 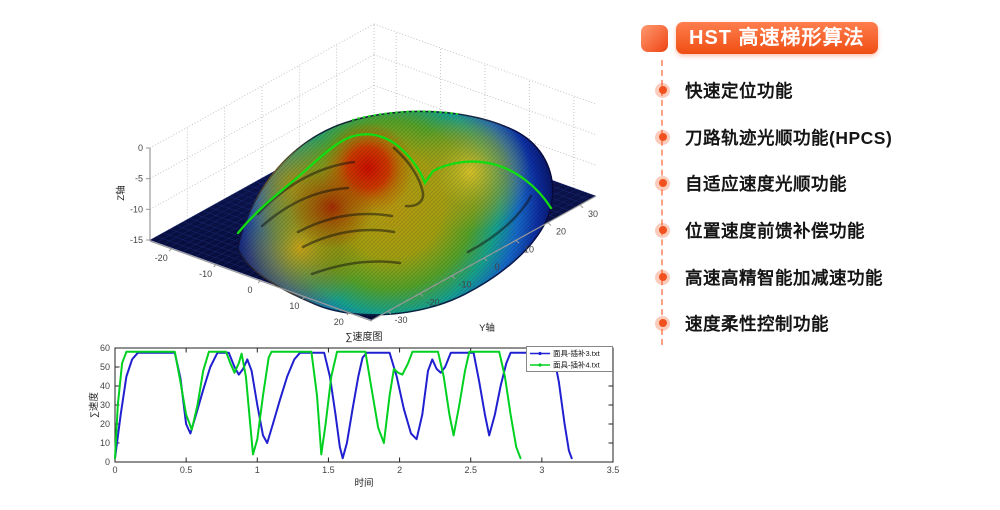 I want to click on svg-text: 2.5, so click(x=470, y=470).